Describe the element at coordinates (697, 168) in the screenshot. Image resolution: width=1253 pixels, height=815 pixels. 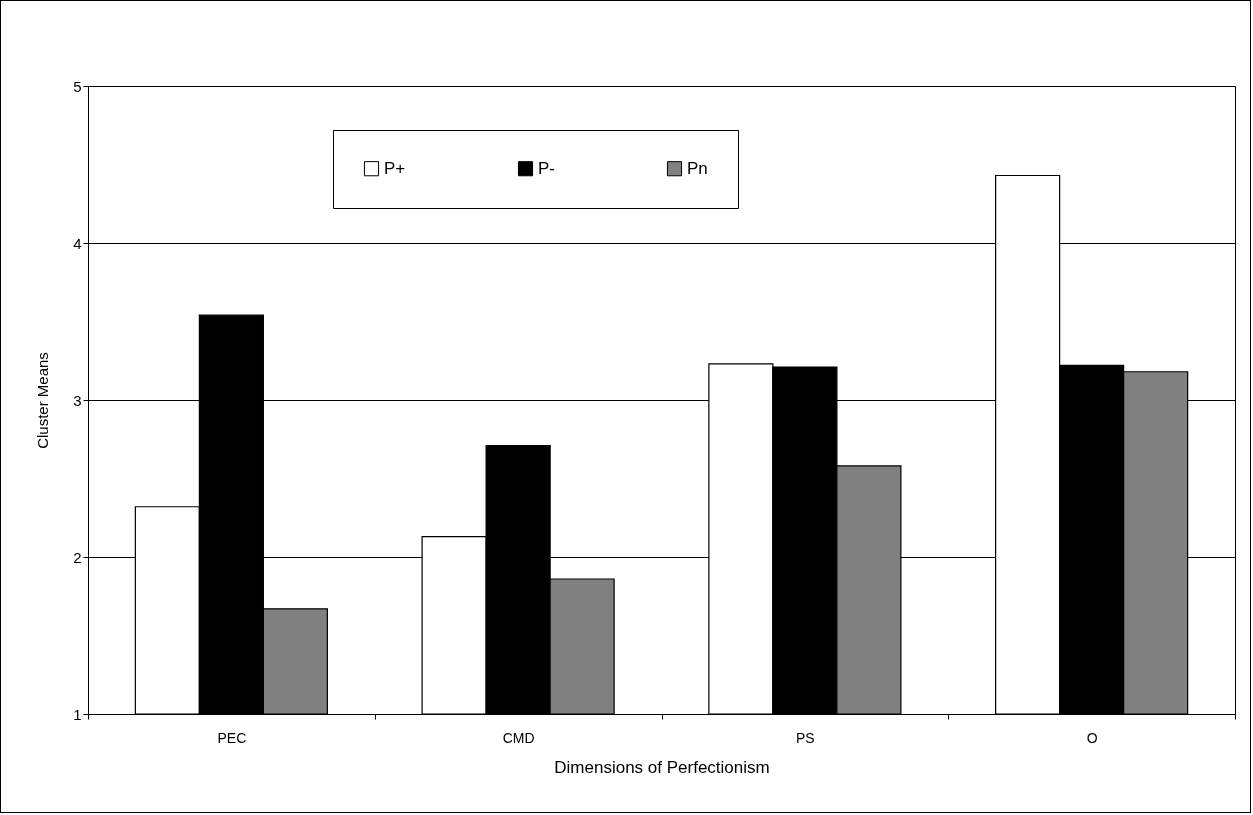
I see `legend-label: Pn` at that location.